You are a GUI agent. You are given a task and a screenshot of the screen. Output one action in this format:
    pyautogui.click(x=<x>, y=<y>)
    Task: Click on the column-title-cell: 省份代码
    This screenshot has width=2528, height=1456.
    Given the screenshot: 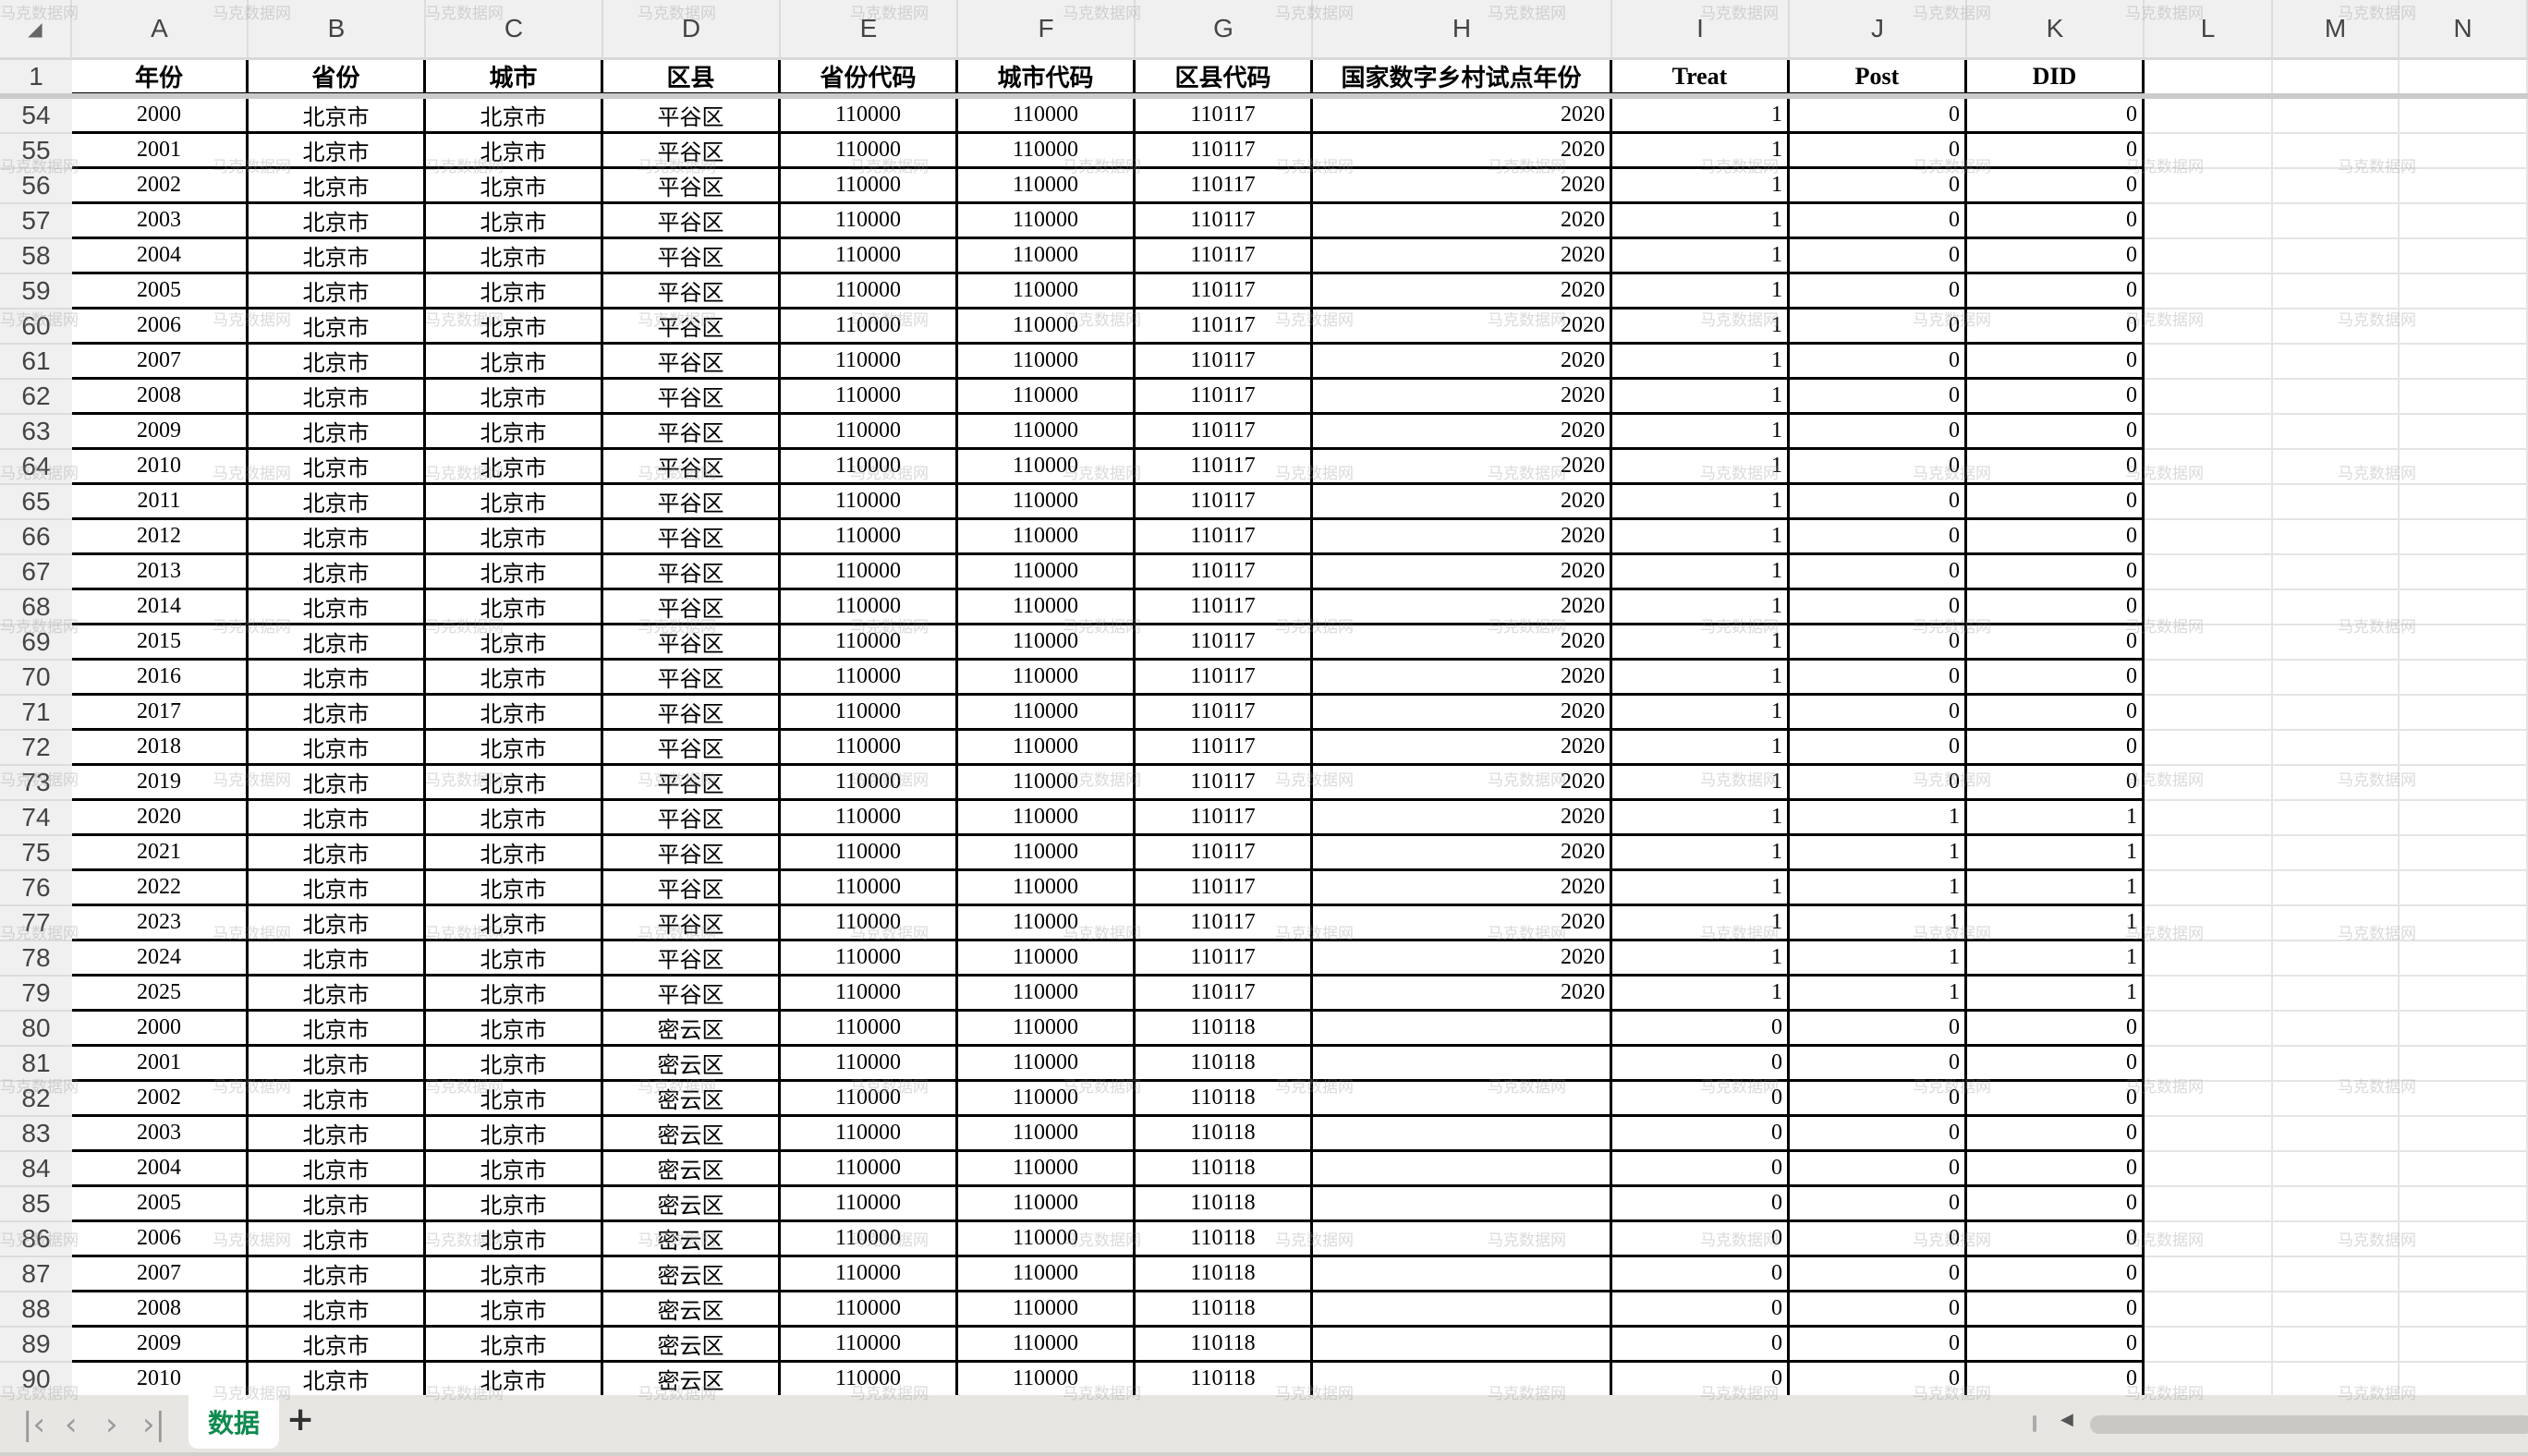 What is the action you would take?
    pyautogui.click(x=869, y=77)
    